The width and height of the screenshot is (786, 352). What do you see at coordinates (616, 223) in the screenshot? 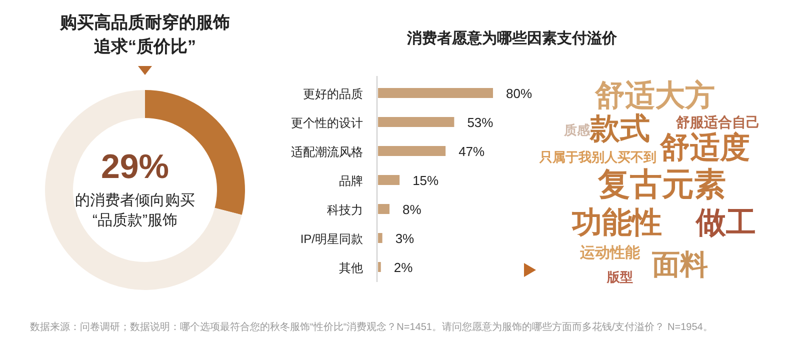
I see `text: 功能性` at bounding box center [616, 223].